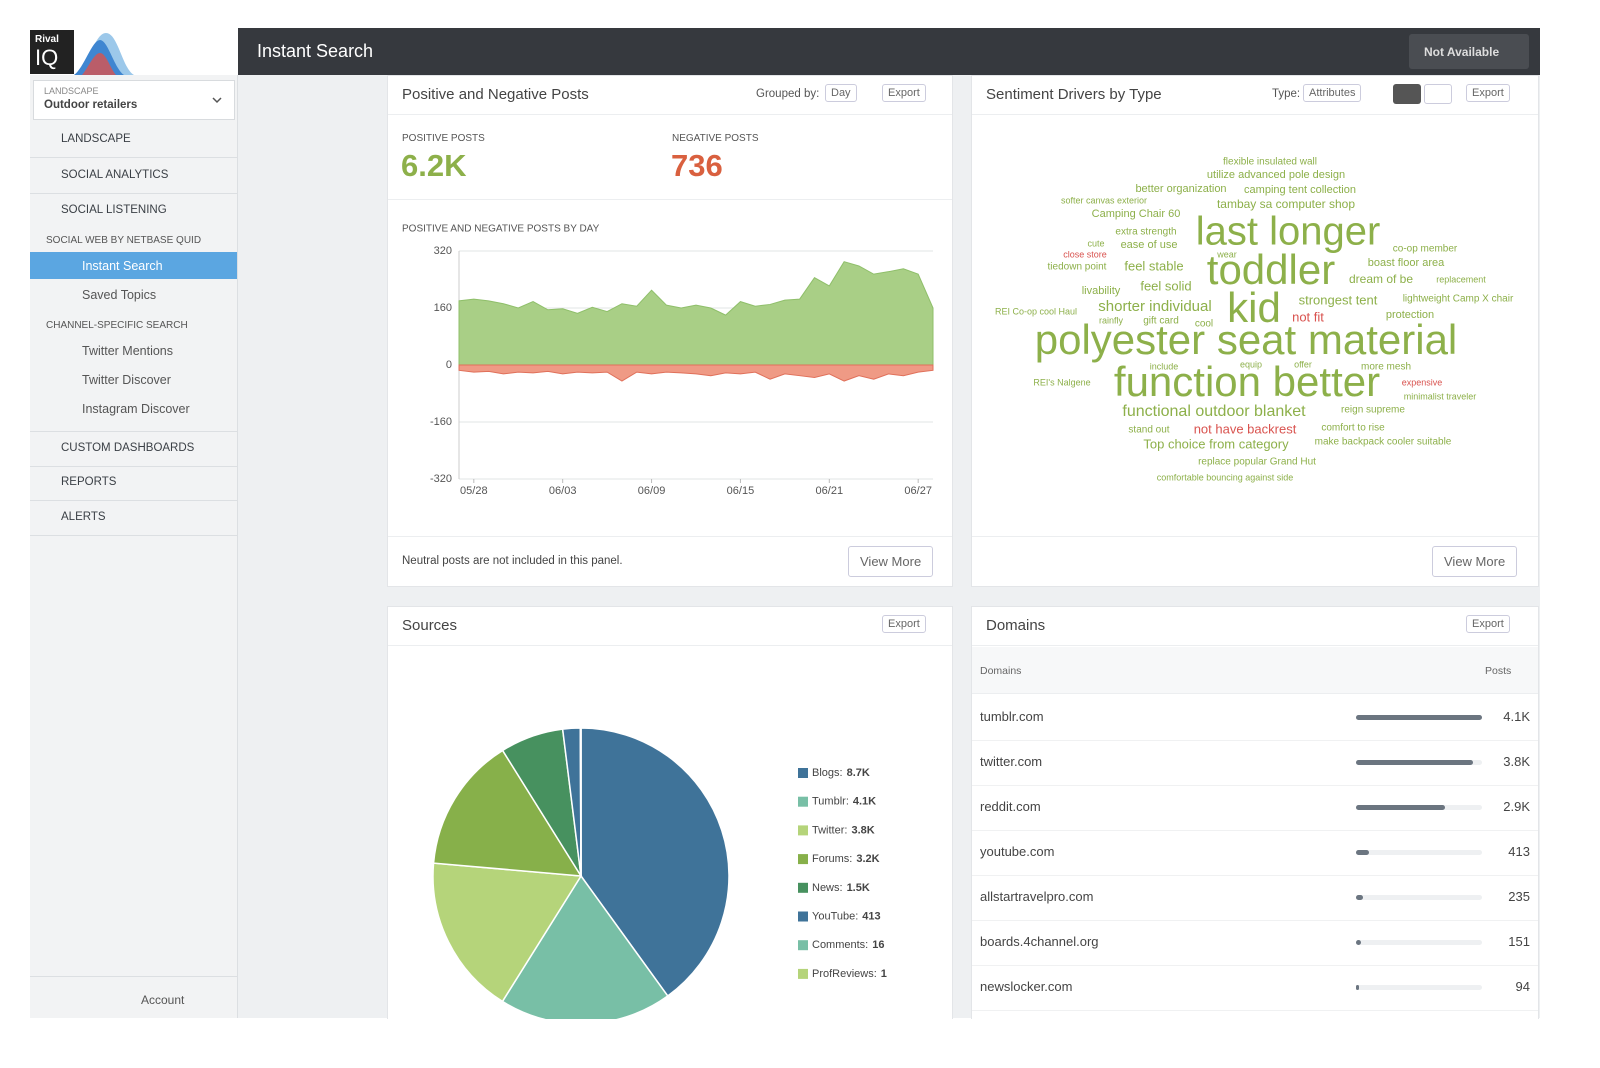 The height and width of the screenshot is (1068, 1600). I want to click on y-tick-label: 320, so click(443, 251).